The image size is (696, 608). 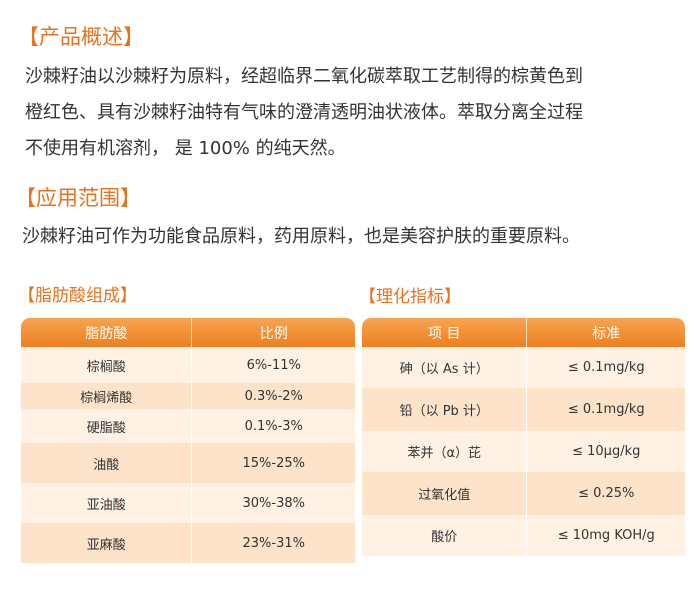 I want to click on table-cell: 棕榈烯酸, so click(x=106, y=398).